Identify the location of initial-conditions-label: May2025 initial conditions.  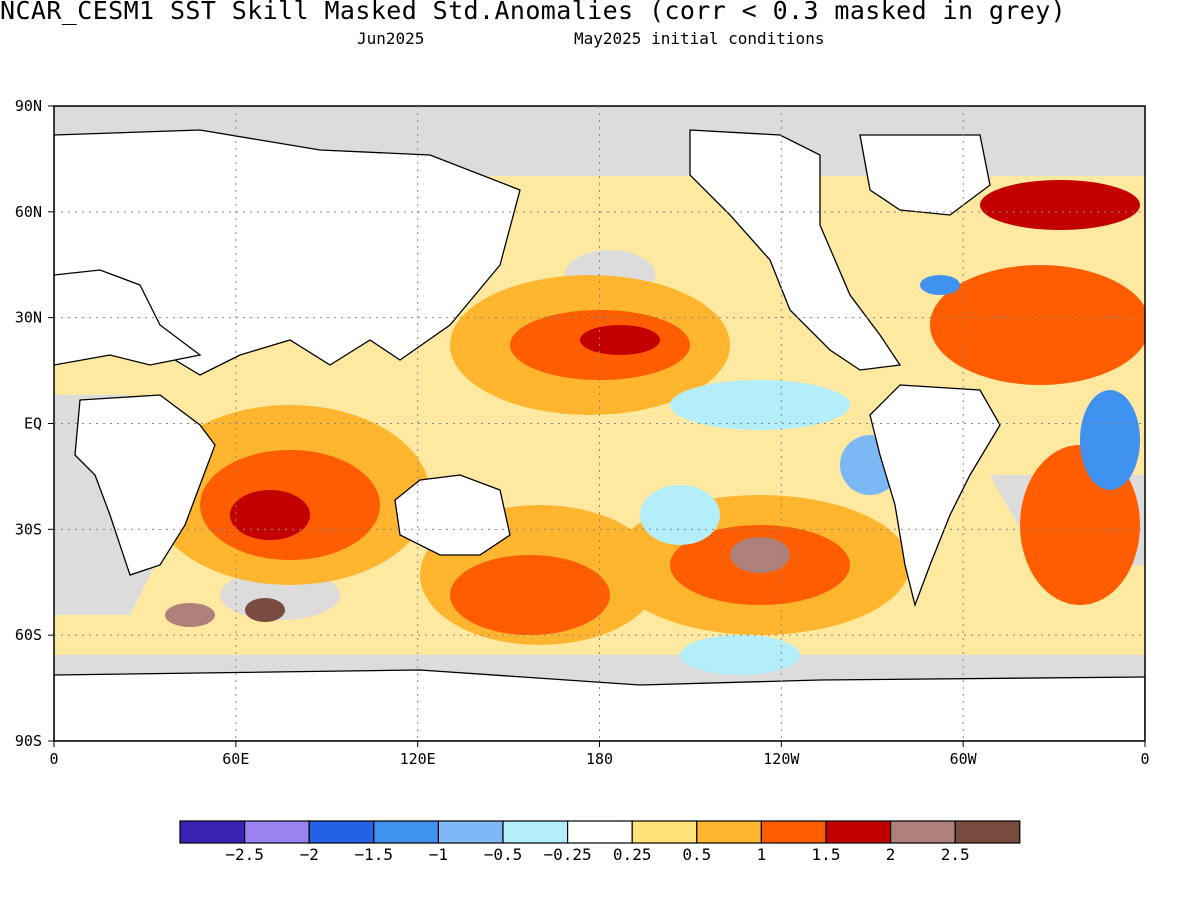
(699, 38).